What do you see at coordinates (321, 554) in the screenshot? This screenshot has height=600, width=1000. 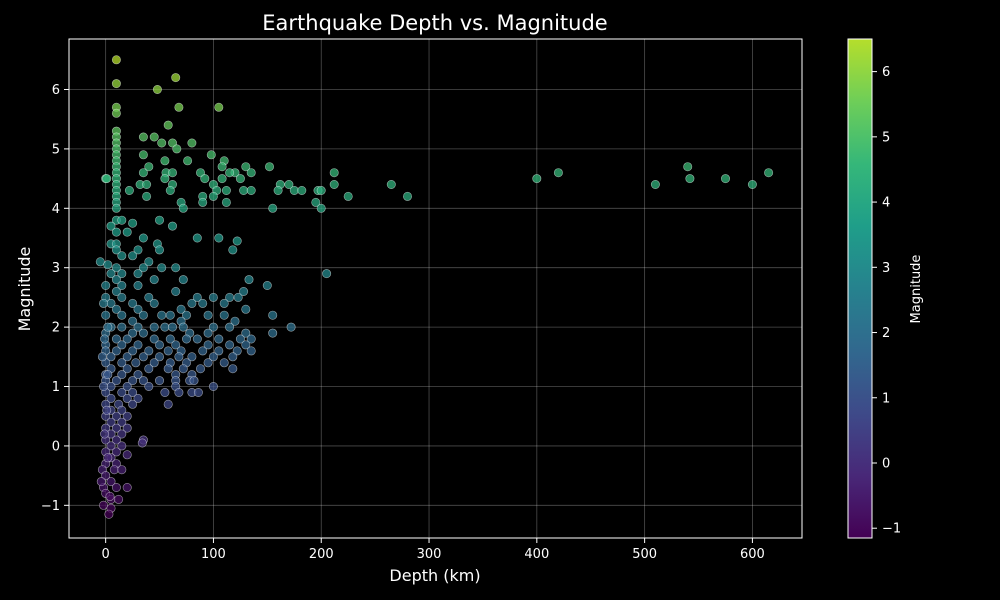 I see `x-tick-label: 200` at bounding box center [321, 554].